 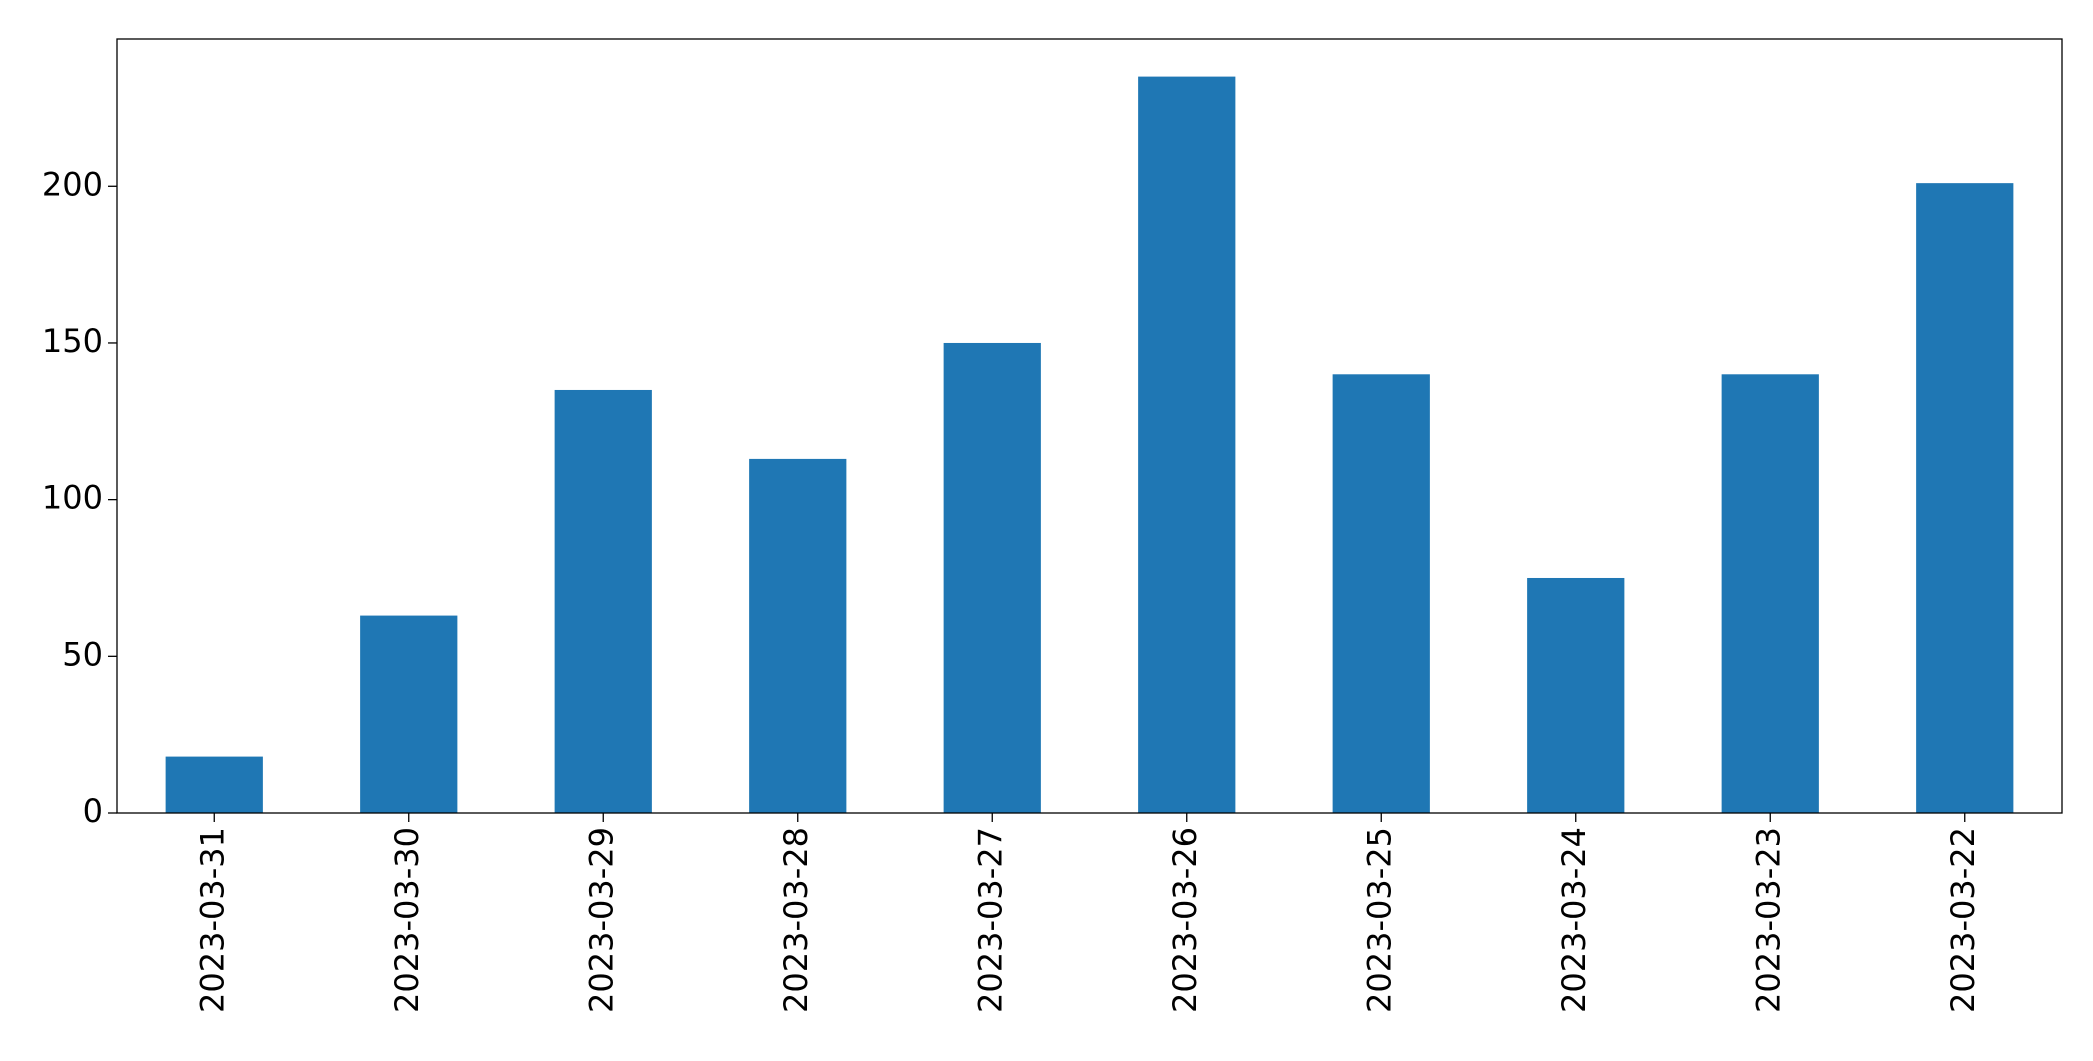 What do you see at coordinates (1768, 920) in the screenshot?
I see `x-tick-label: 2023-03-23` at bounding box center [1768, 920].